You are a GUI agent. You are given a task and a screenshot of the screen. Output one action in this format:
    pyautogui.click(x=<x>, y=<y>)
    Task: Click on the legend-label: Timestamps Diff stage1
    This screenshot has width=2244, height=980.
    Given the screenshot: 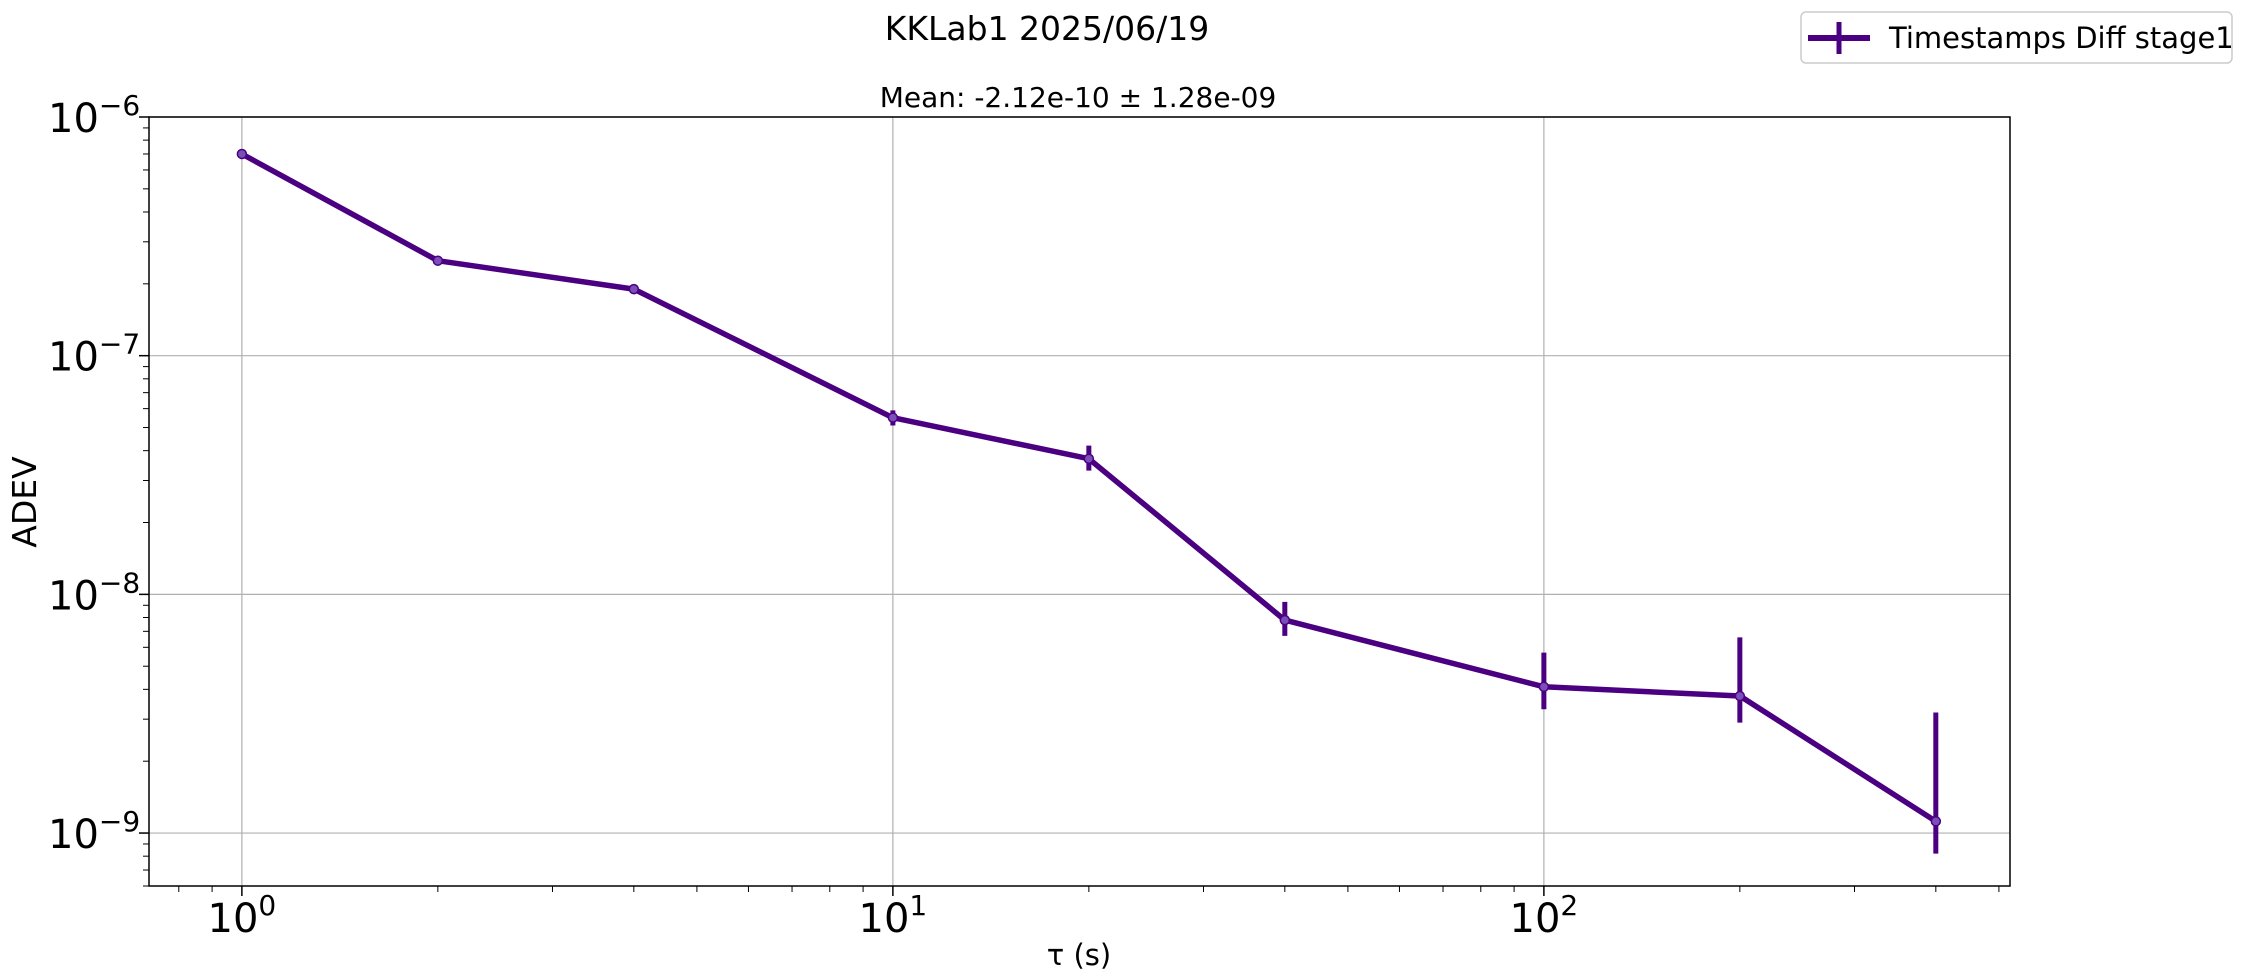 What is the action you would take?
    pyautogui.click(x=2061, y=38)
    